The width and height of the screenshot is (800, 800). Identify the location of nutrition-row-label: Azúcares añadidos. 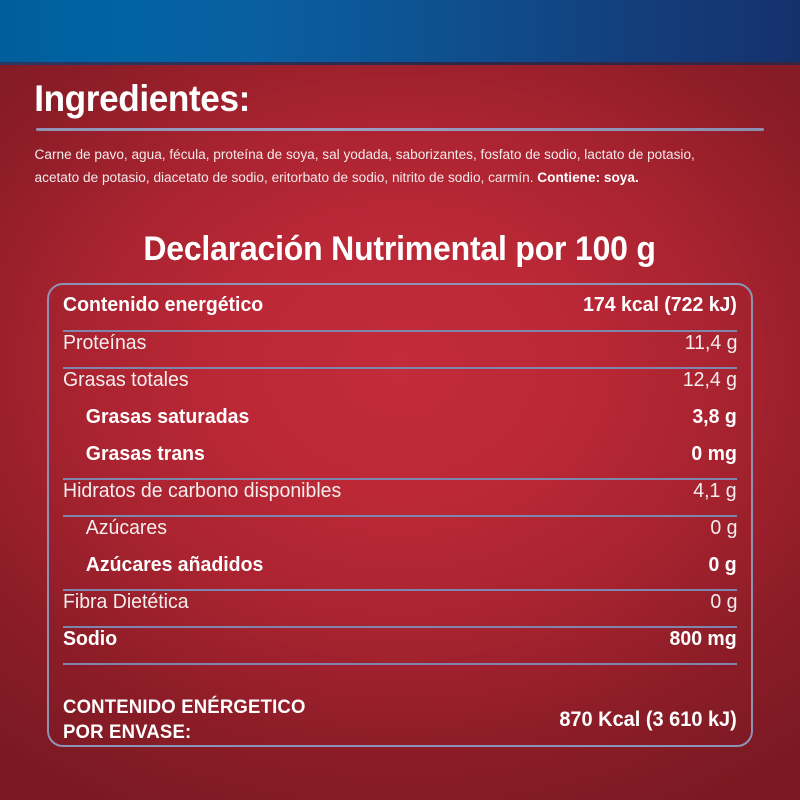
(174, 564).